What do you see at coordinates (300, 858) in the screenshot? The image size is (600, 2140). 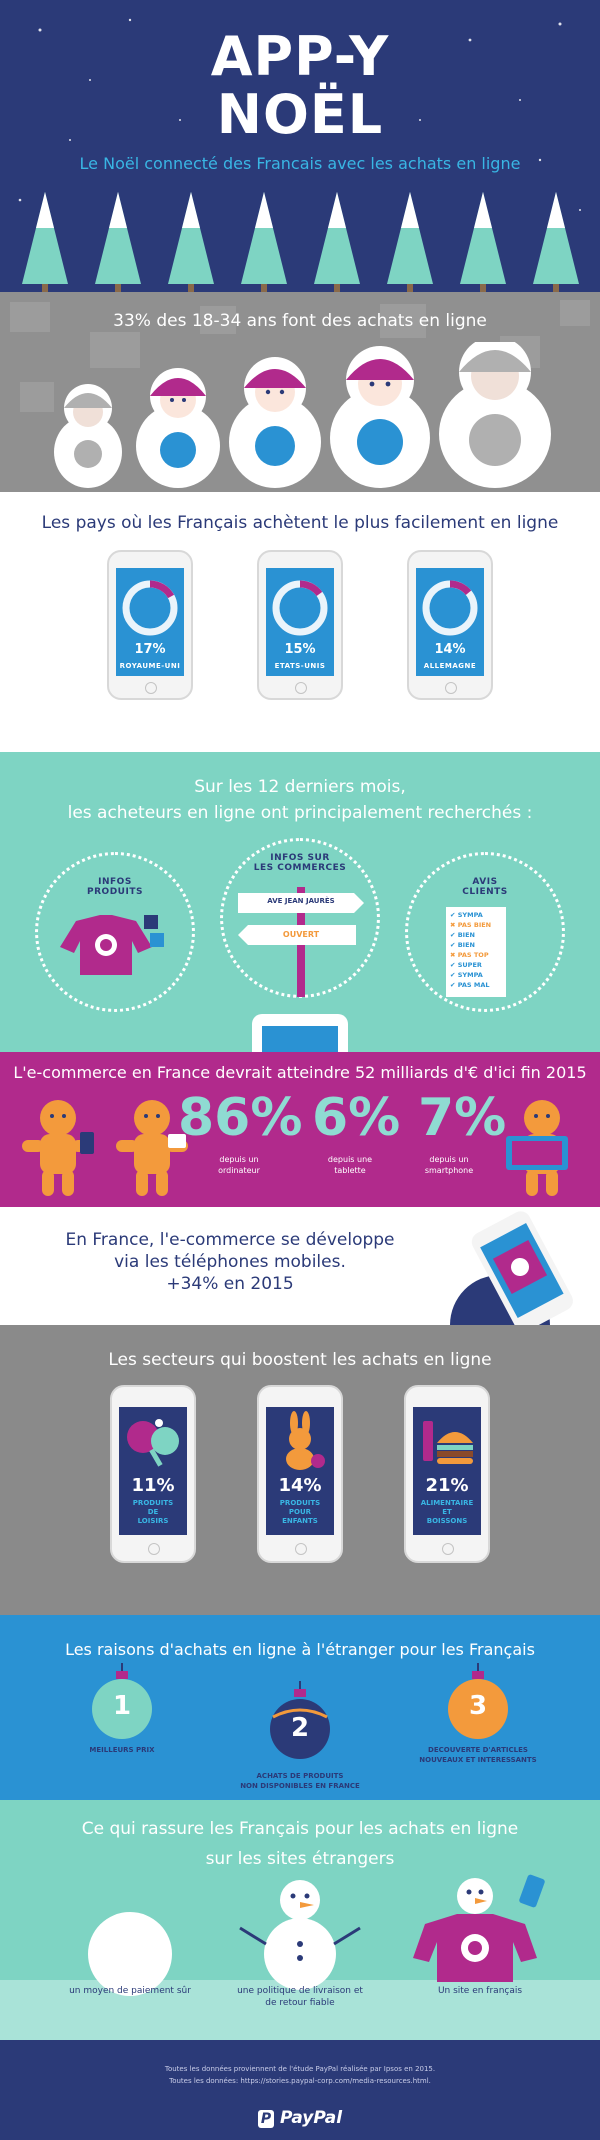 I see `infos-commerces-line-1: INFOS SUR` at bounding box center [300, 858].